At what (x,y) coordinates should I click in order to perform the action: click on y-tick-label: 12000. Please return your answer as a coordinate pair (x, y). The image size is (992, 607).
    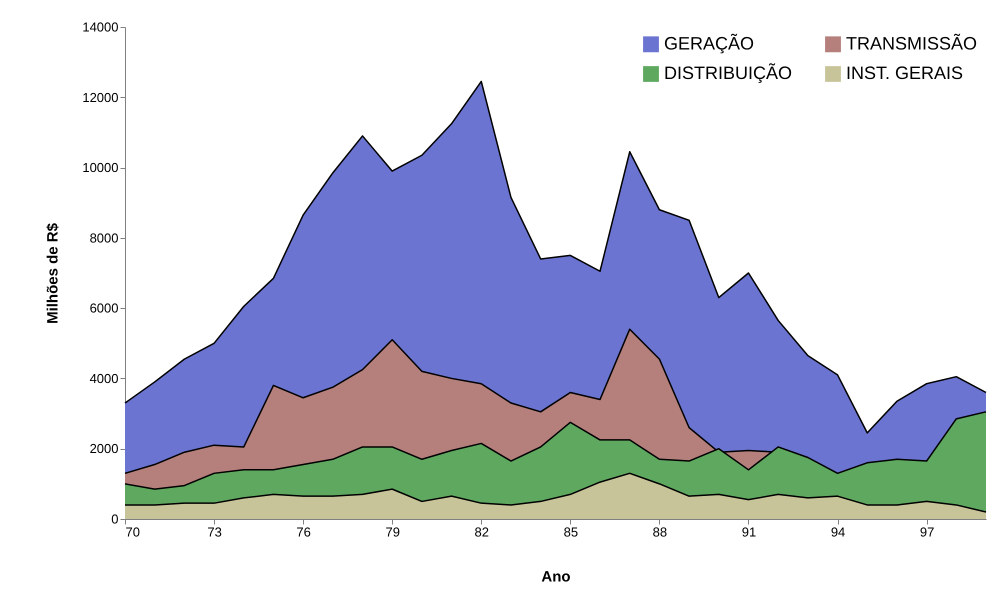
    Looking at the image, I should click on (100, 97).